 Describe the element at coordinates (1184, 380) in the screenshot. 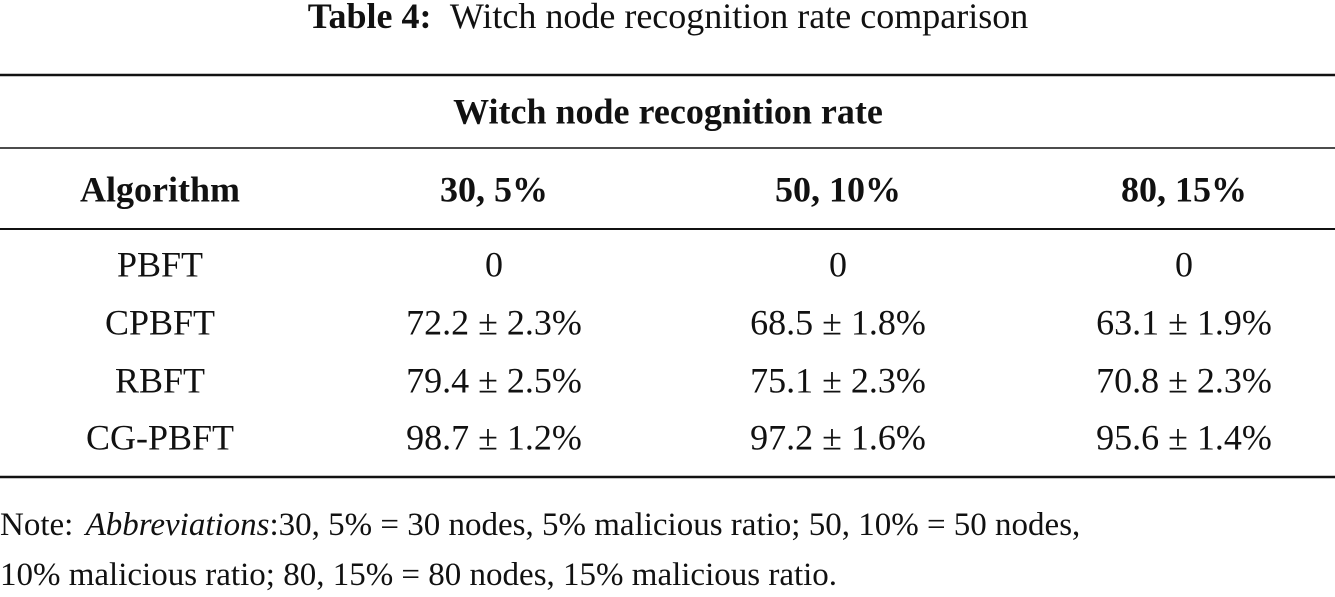

I see `cell: 70.8 ± 2.3%` at that location.